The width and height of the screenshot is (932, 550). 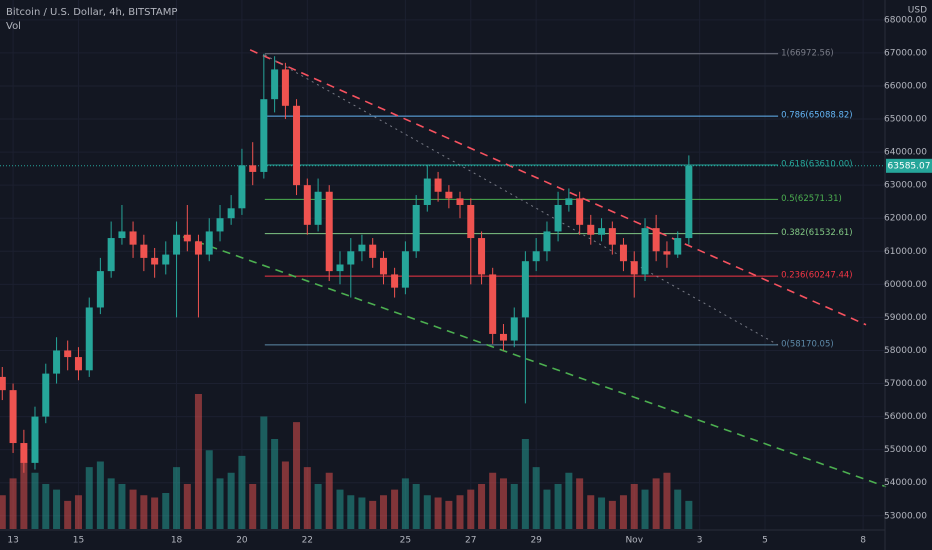 What do you see at coordinates (634, 541) in the screenshot?
I see `x-tick-label: Nov` at bounding box center [634, 541].